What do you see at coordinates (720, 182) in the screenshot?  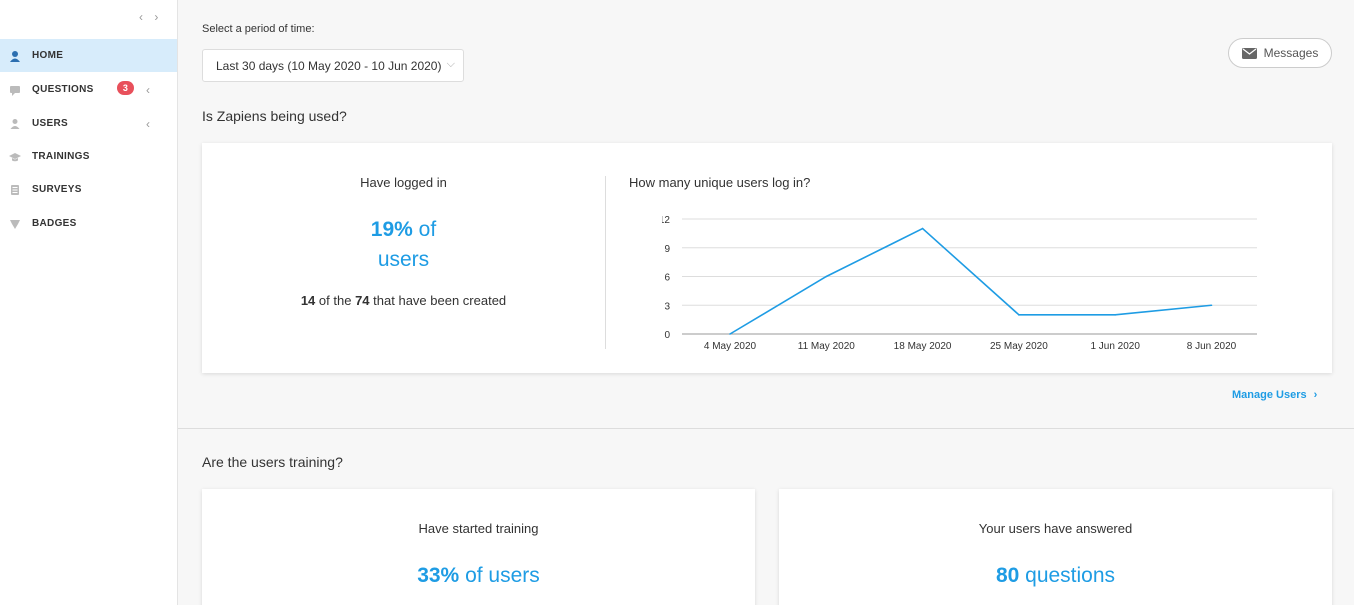 I see `chart-title: How many unique users log in?` at bounding box center [720, 182].